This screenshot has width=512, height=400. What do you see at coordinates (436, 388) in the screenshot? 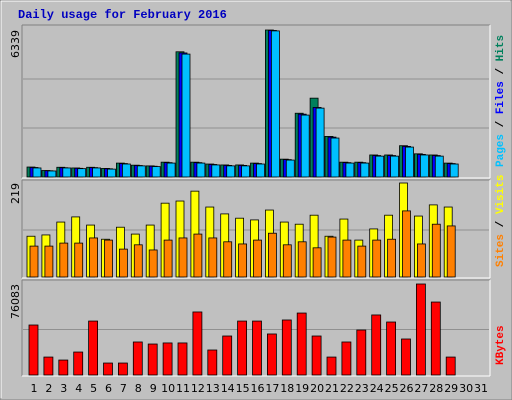
I see `x-tick-label: 28` at bounding box center [436, 388].